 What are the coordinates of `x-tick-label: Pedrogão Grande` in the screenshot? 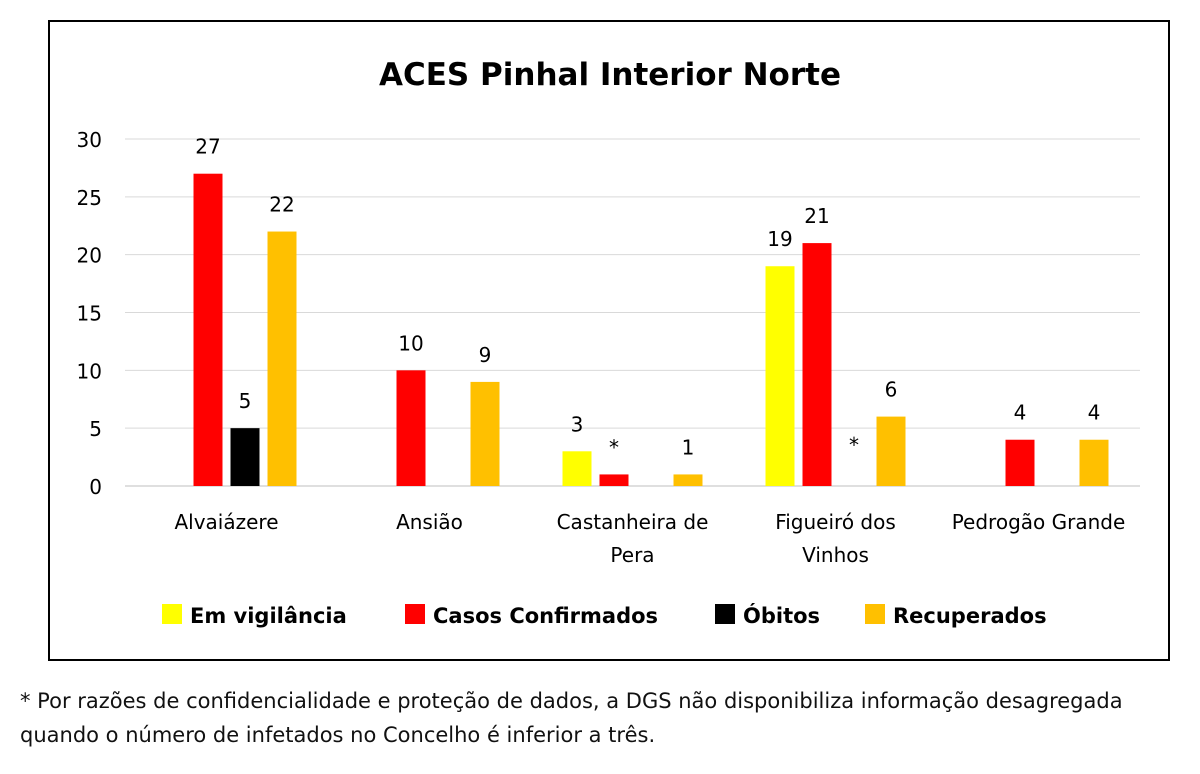 It's located at (1039, 522).